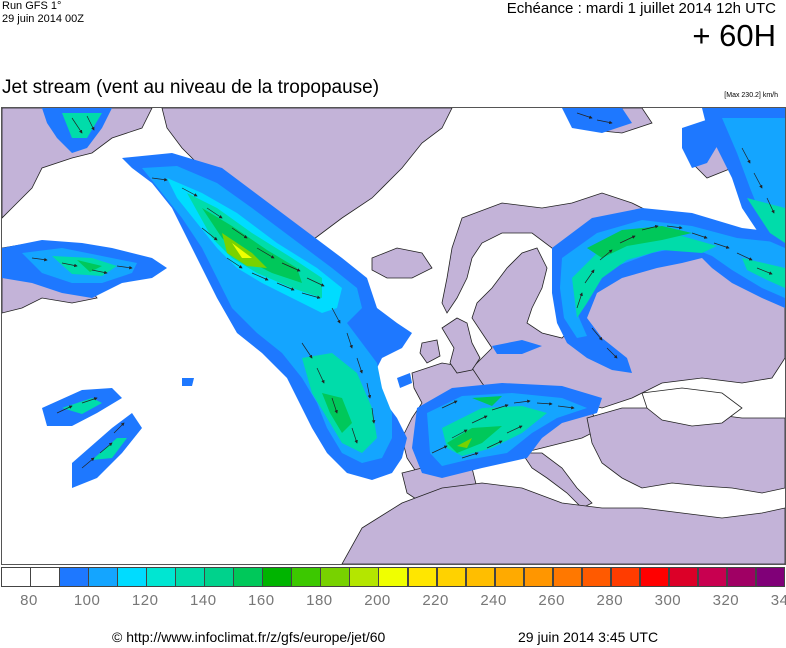 This screenshot has width=786, height=648. Describe the element at coordinates (29, 600) in the screenshot. I see `legend-tick-label: 80` at that location.